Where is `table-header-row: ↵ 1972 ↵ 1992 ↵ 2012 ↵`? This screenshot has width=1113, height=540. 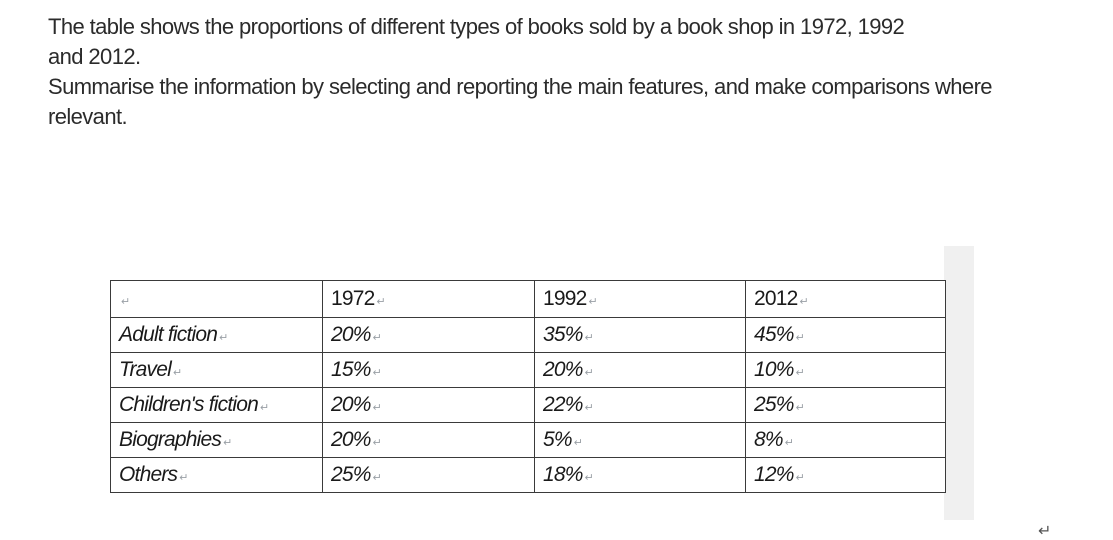
table-header-row: ↵ 1972 ↵ 1992 ↵ 2012 ↵ is located at coordinates (528, 299).